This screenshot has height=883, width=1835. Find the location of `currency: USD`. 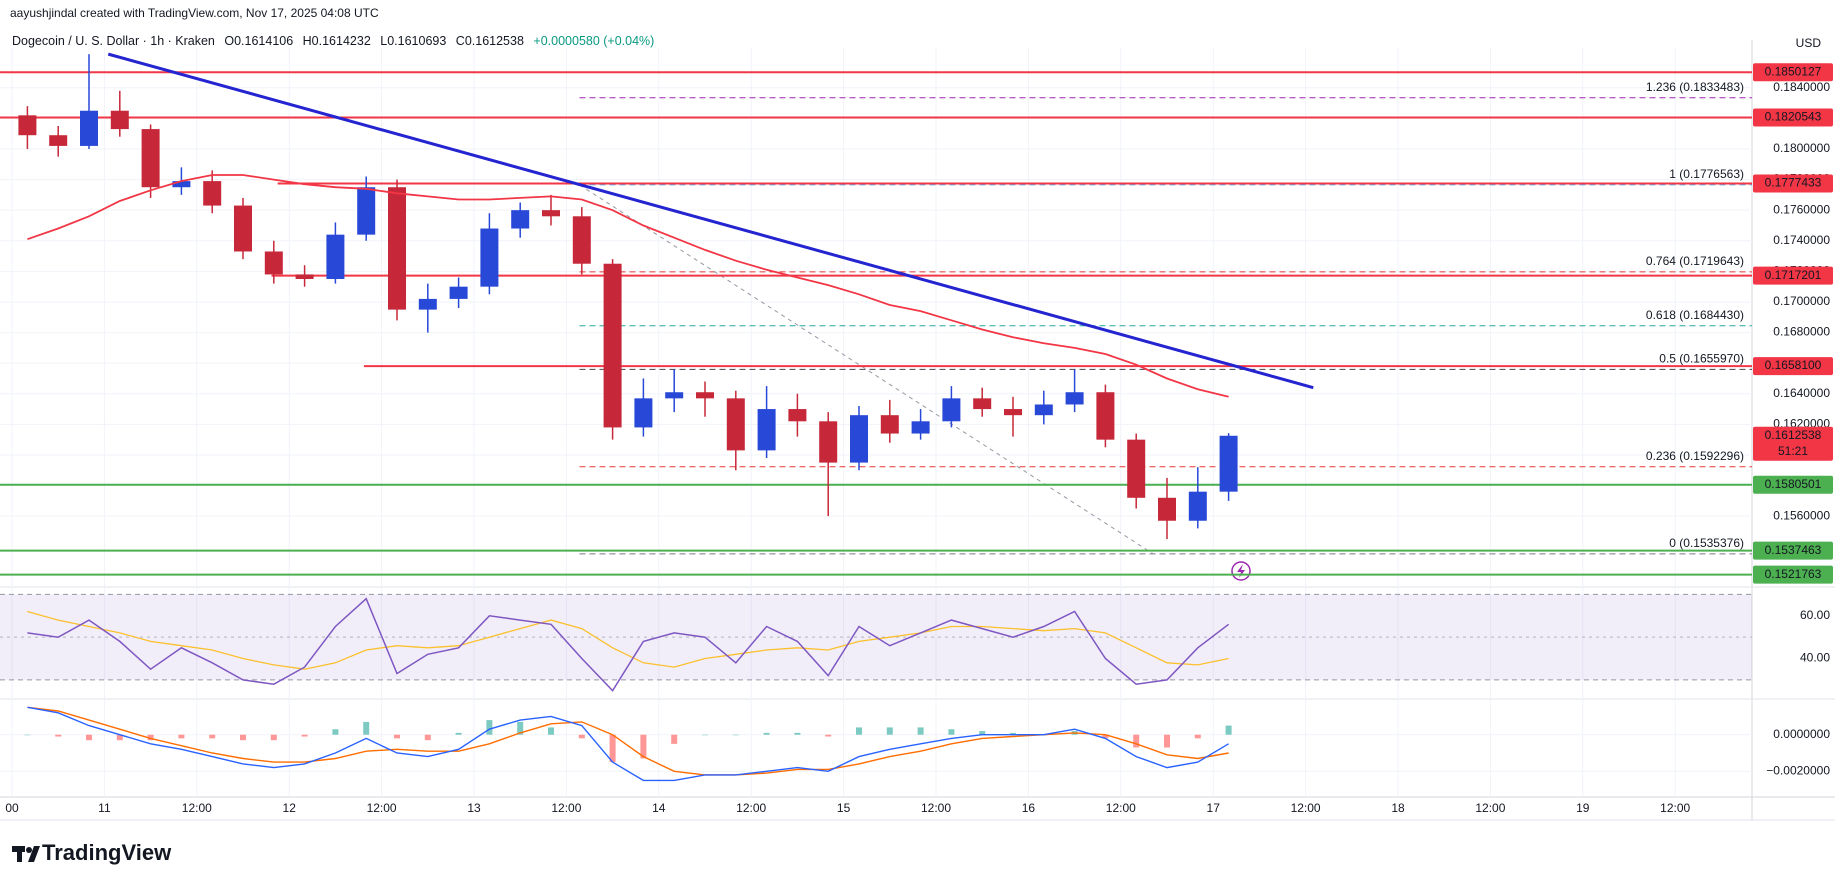

currency: USD is located at coordinates (1808, 43).